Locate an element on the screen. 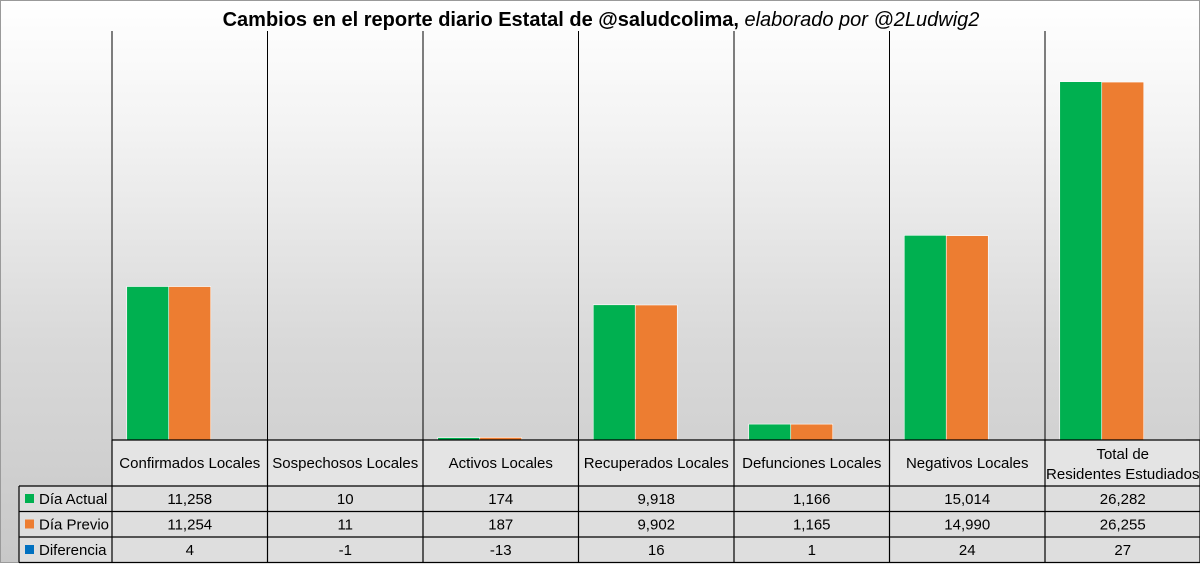 This screenshot has height=564, width=1200. data-label-diferencia-defunciones-locales: 1 is located at coordinates (812, 550).